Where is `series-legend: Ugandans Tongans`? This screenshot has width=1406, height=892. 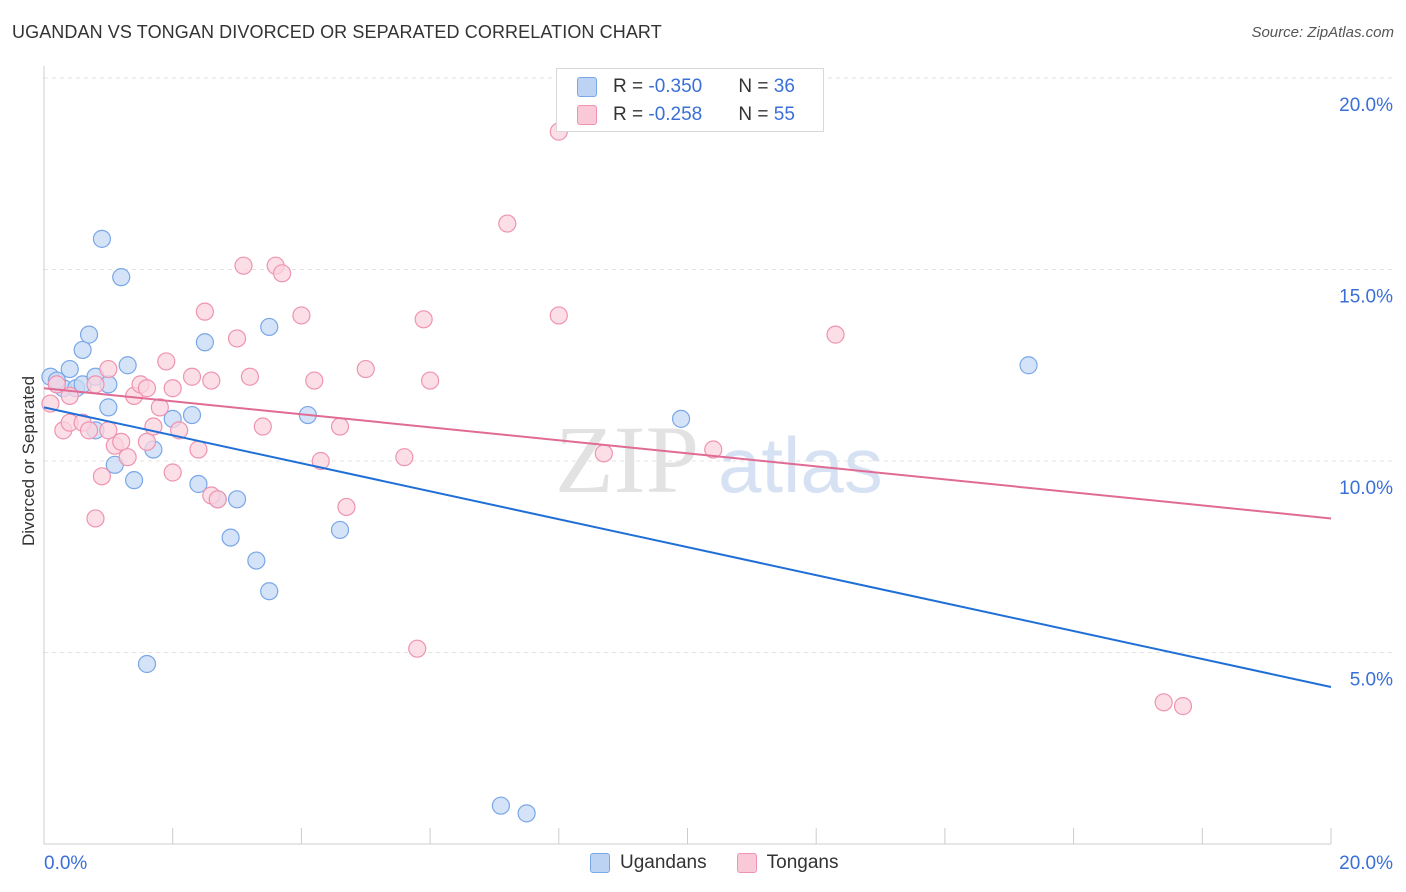 series-legend: Ugandans Tongans is located at coordinates (729, 863).